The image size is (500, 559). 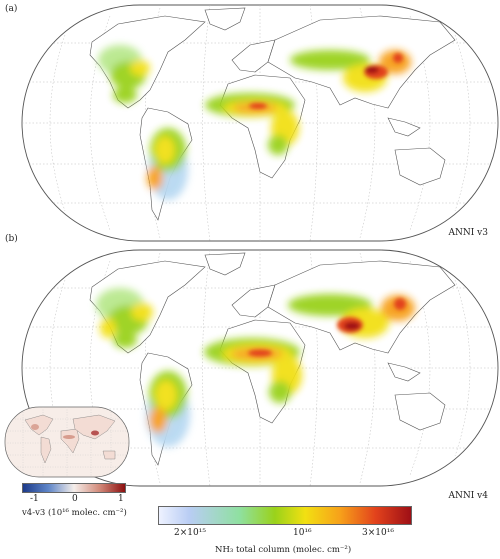 What do you see at coordinates (190, 533) in the screenshot?
I see `nh3-tick-2e15: 2×10¹⁵` at bounding box center [190, 533].